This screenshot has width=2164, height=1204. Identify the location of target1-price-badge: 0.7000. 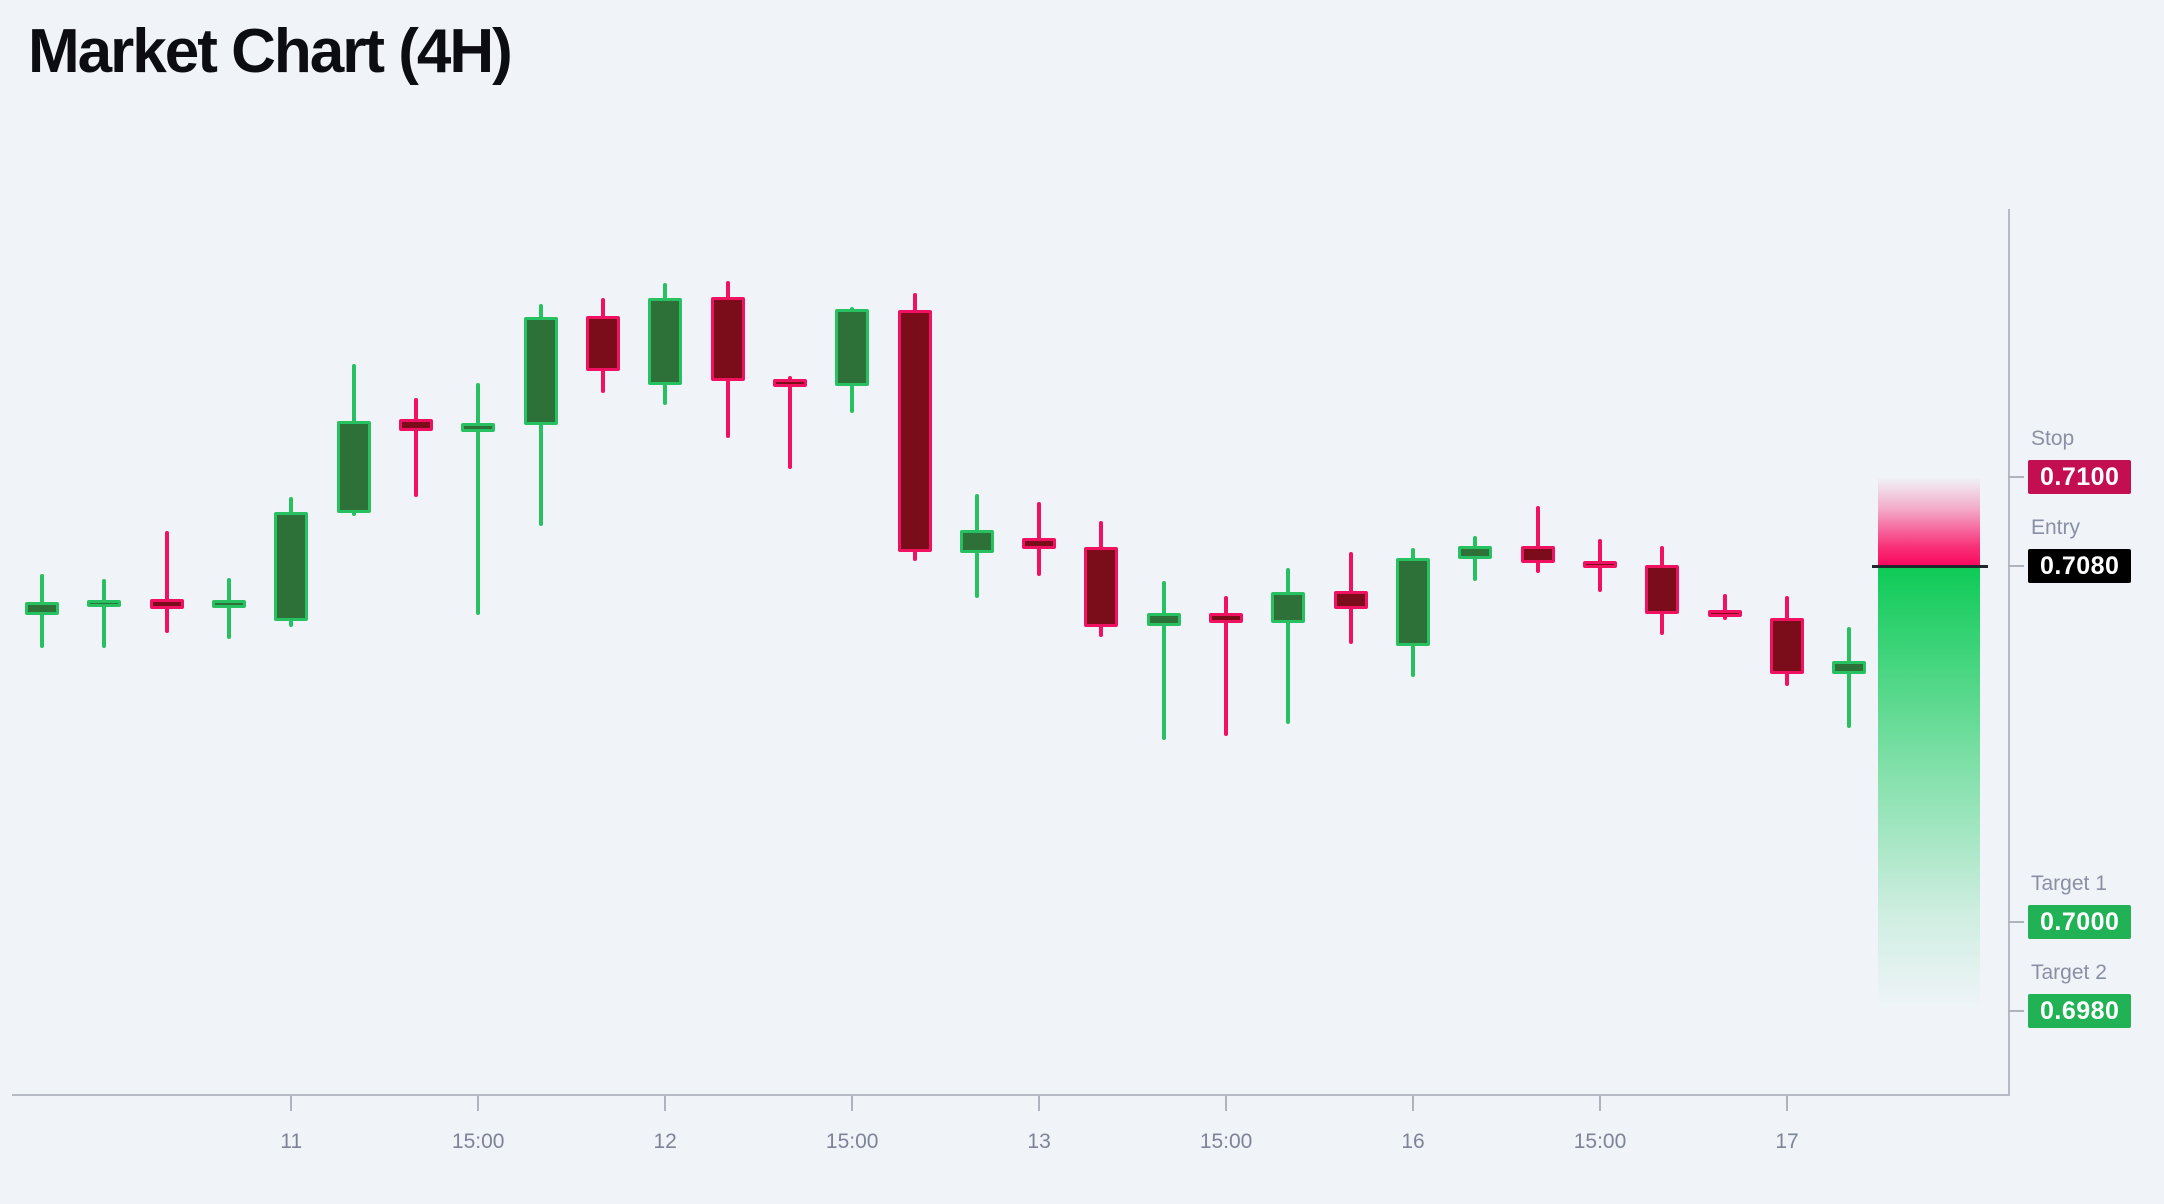
(2080, 922).